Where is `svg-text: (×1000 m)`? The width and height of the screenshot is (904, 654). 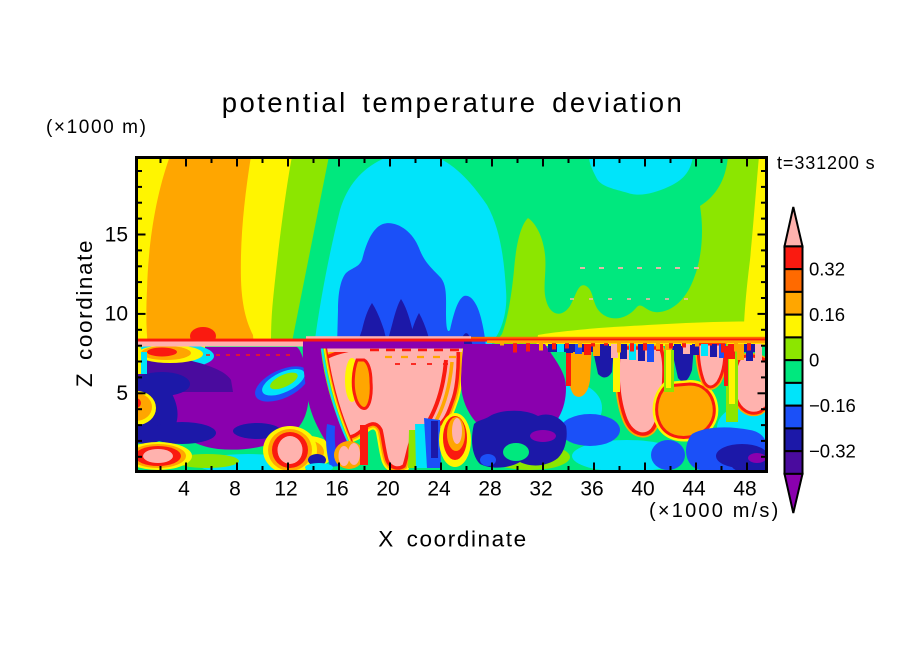 svg-text: (×1000 m) is located at coordinates (97, 127).